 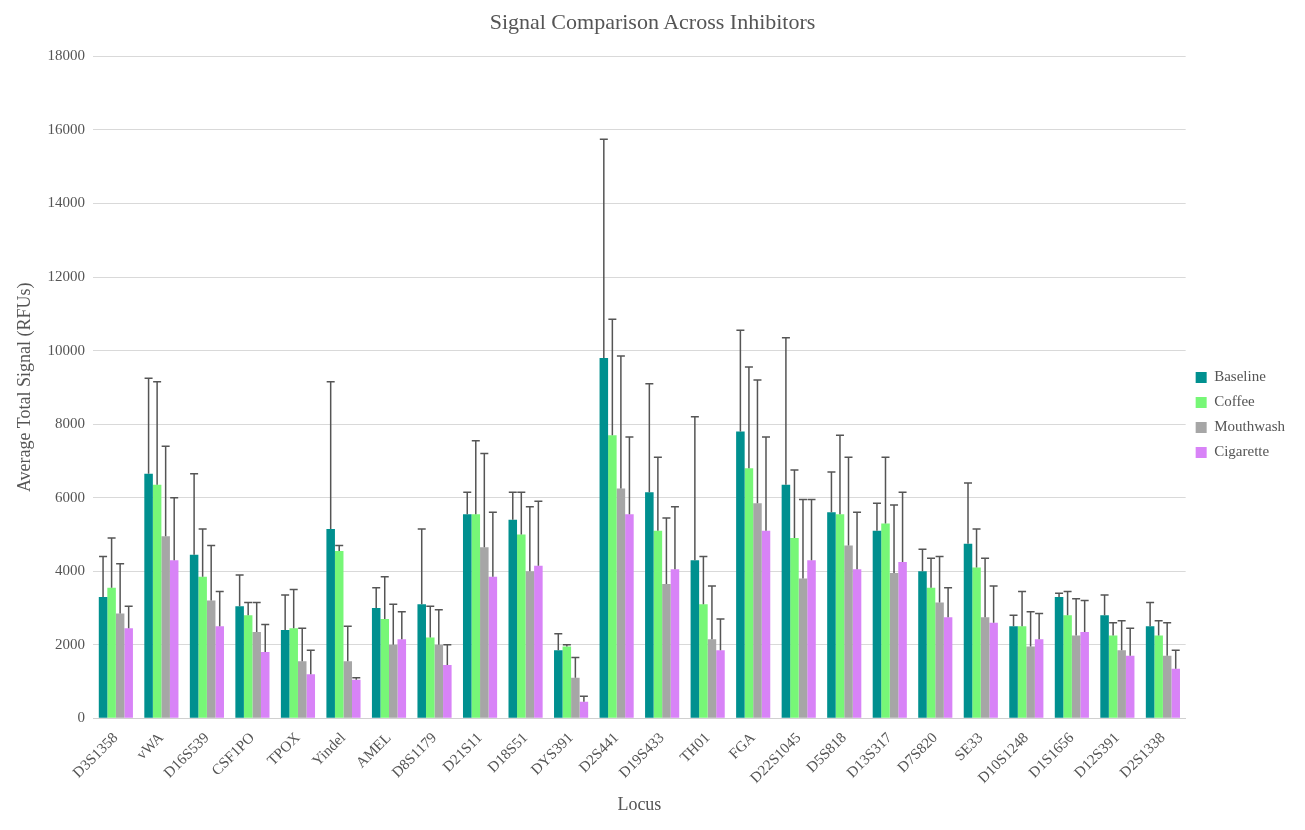 I want to click on y-tick-label: 10000, so click(x=66, y=349).